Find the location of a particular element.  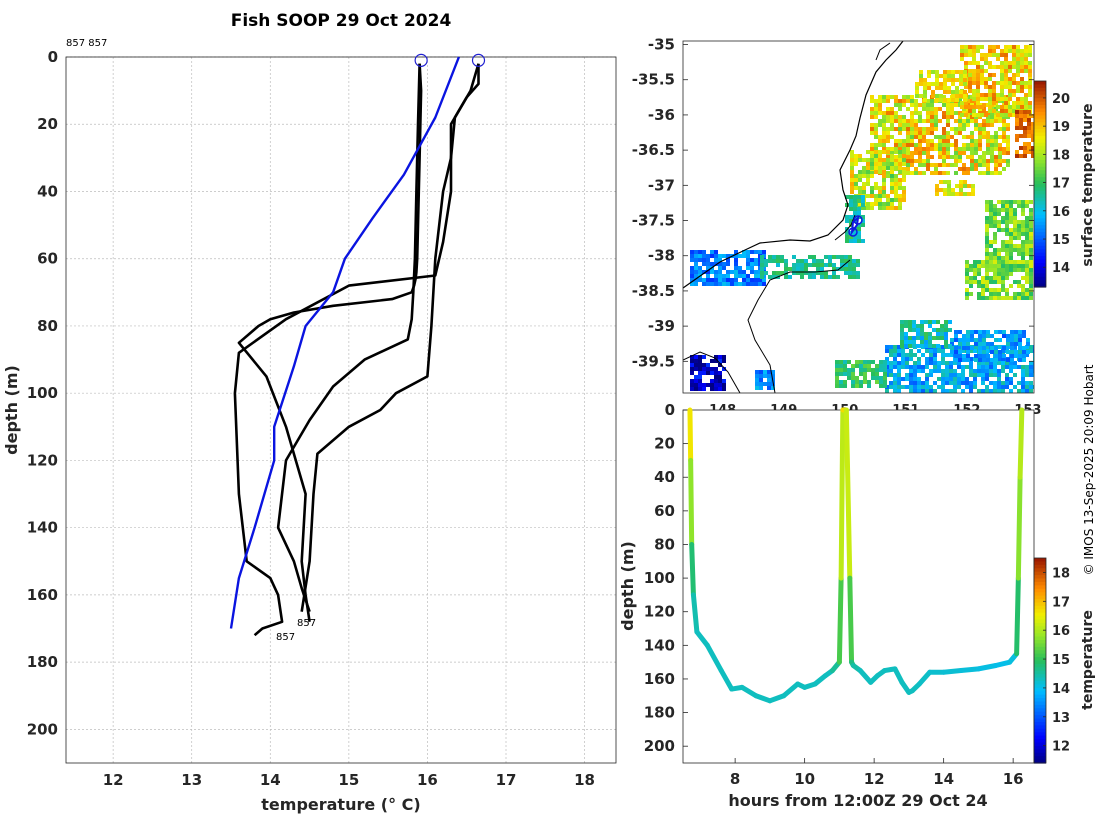

profile-1-line is located at coordinates (330, 342).